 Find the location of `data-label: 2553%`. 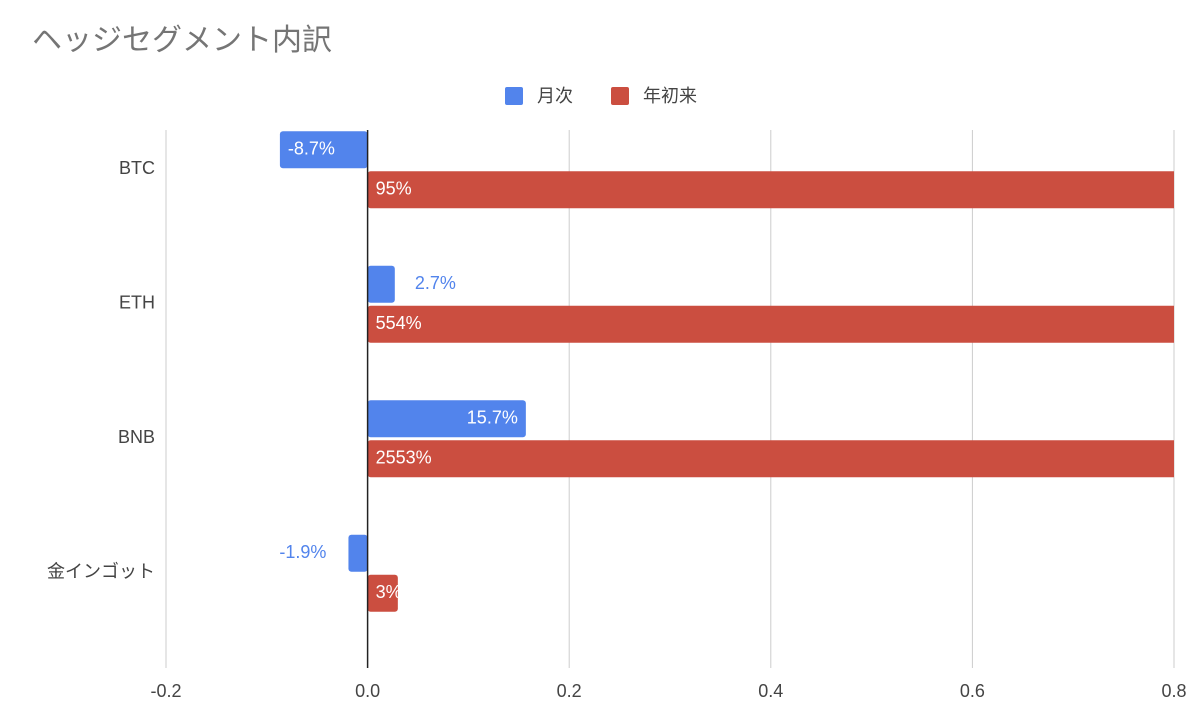

data-label: 2553% is located at coordinates (404, 458).